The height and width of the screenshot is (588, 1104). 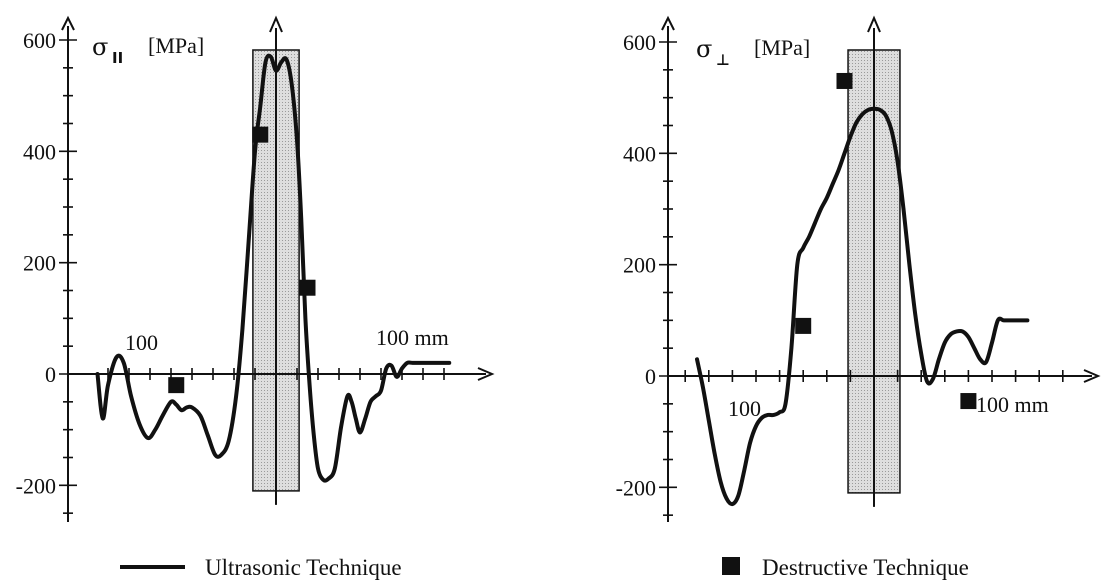 I want to click on legend-ultrasonic: Ultrasonic Technique, so click(x=303, y=567).